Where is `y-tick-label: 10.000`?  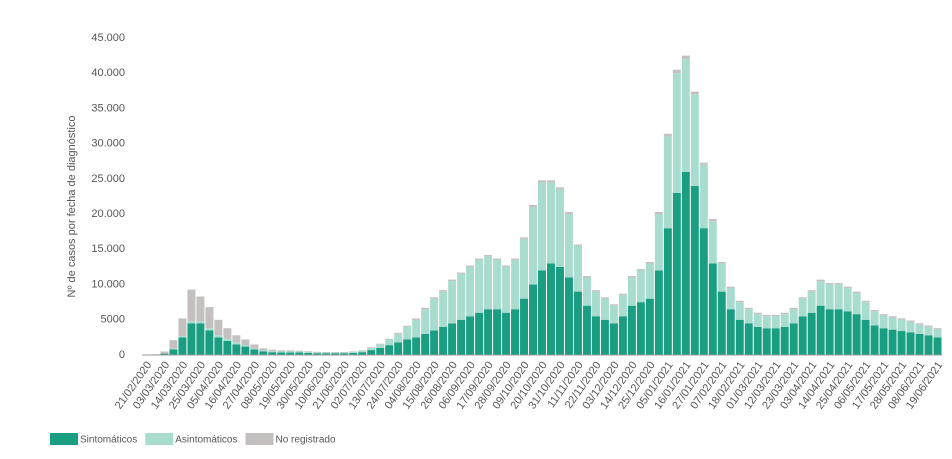
y-tick-label: 10.000 is located at coordinates (108, 284).